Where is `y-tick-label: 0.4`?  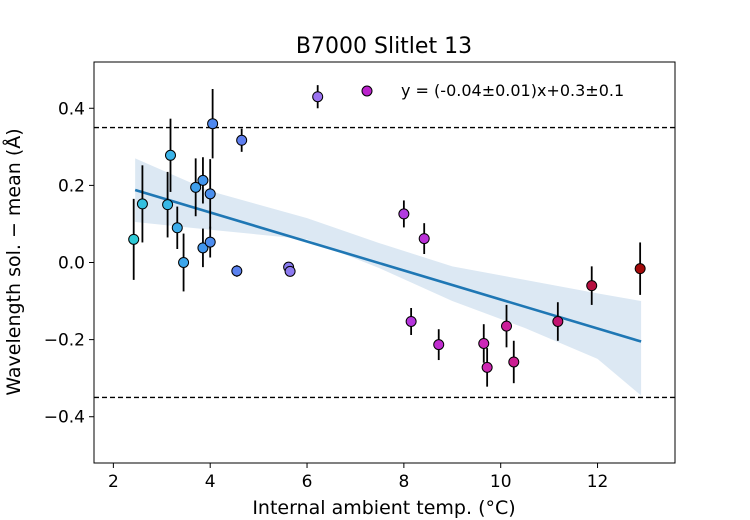 y-tick-label: 0.4 is located at coordinates (71, 109).